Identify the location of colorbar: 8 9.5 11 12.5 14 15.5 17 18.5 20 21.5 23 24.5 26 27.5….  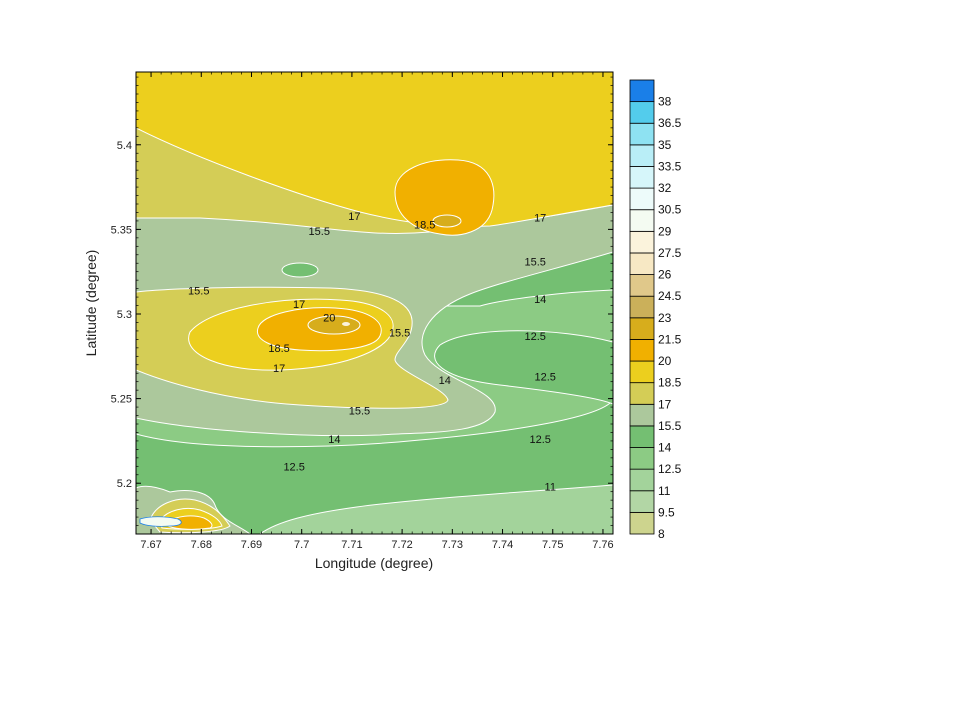
(655, 310).